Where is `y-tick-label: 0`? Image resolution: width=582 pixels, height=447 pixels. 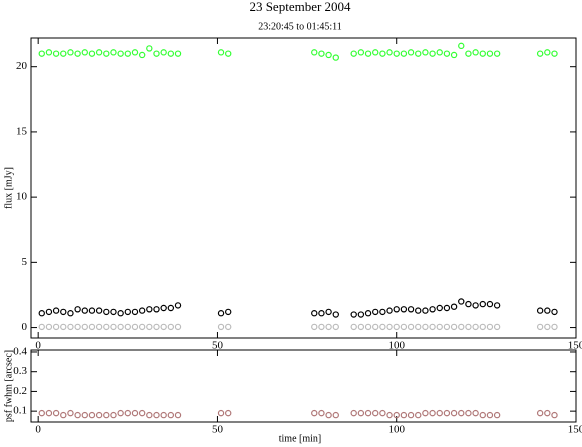 y-tick-label: 0 is located at coordinates (25, 327).